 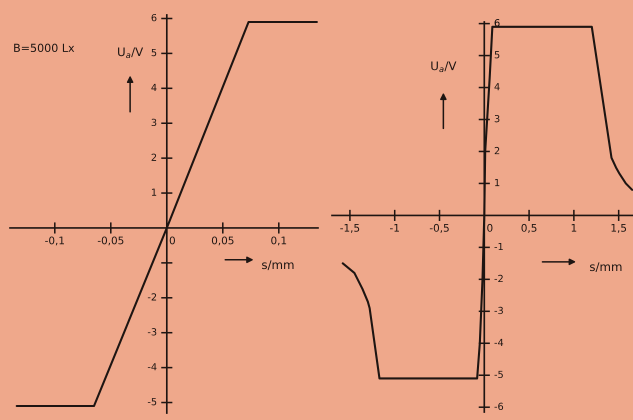 What do you see at coordinates (498, 246) in the screenshot?
I see `y-tick-label: -1` at bounding box center [498, 246].